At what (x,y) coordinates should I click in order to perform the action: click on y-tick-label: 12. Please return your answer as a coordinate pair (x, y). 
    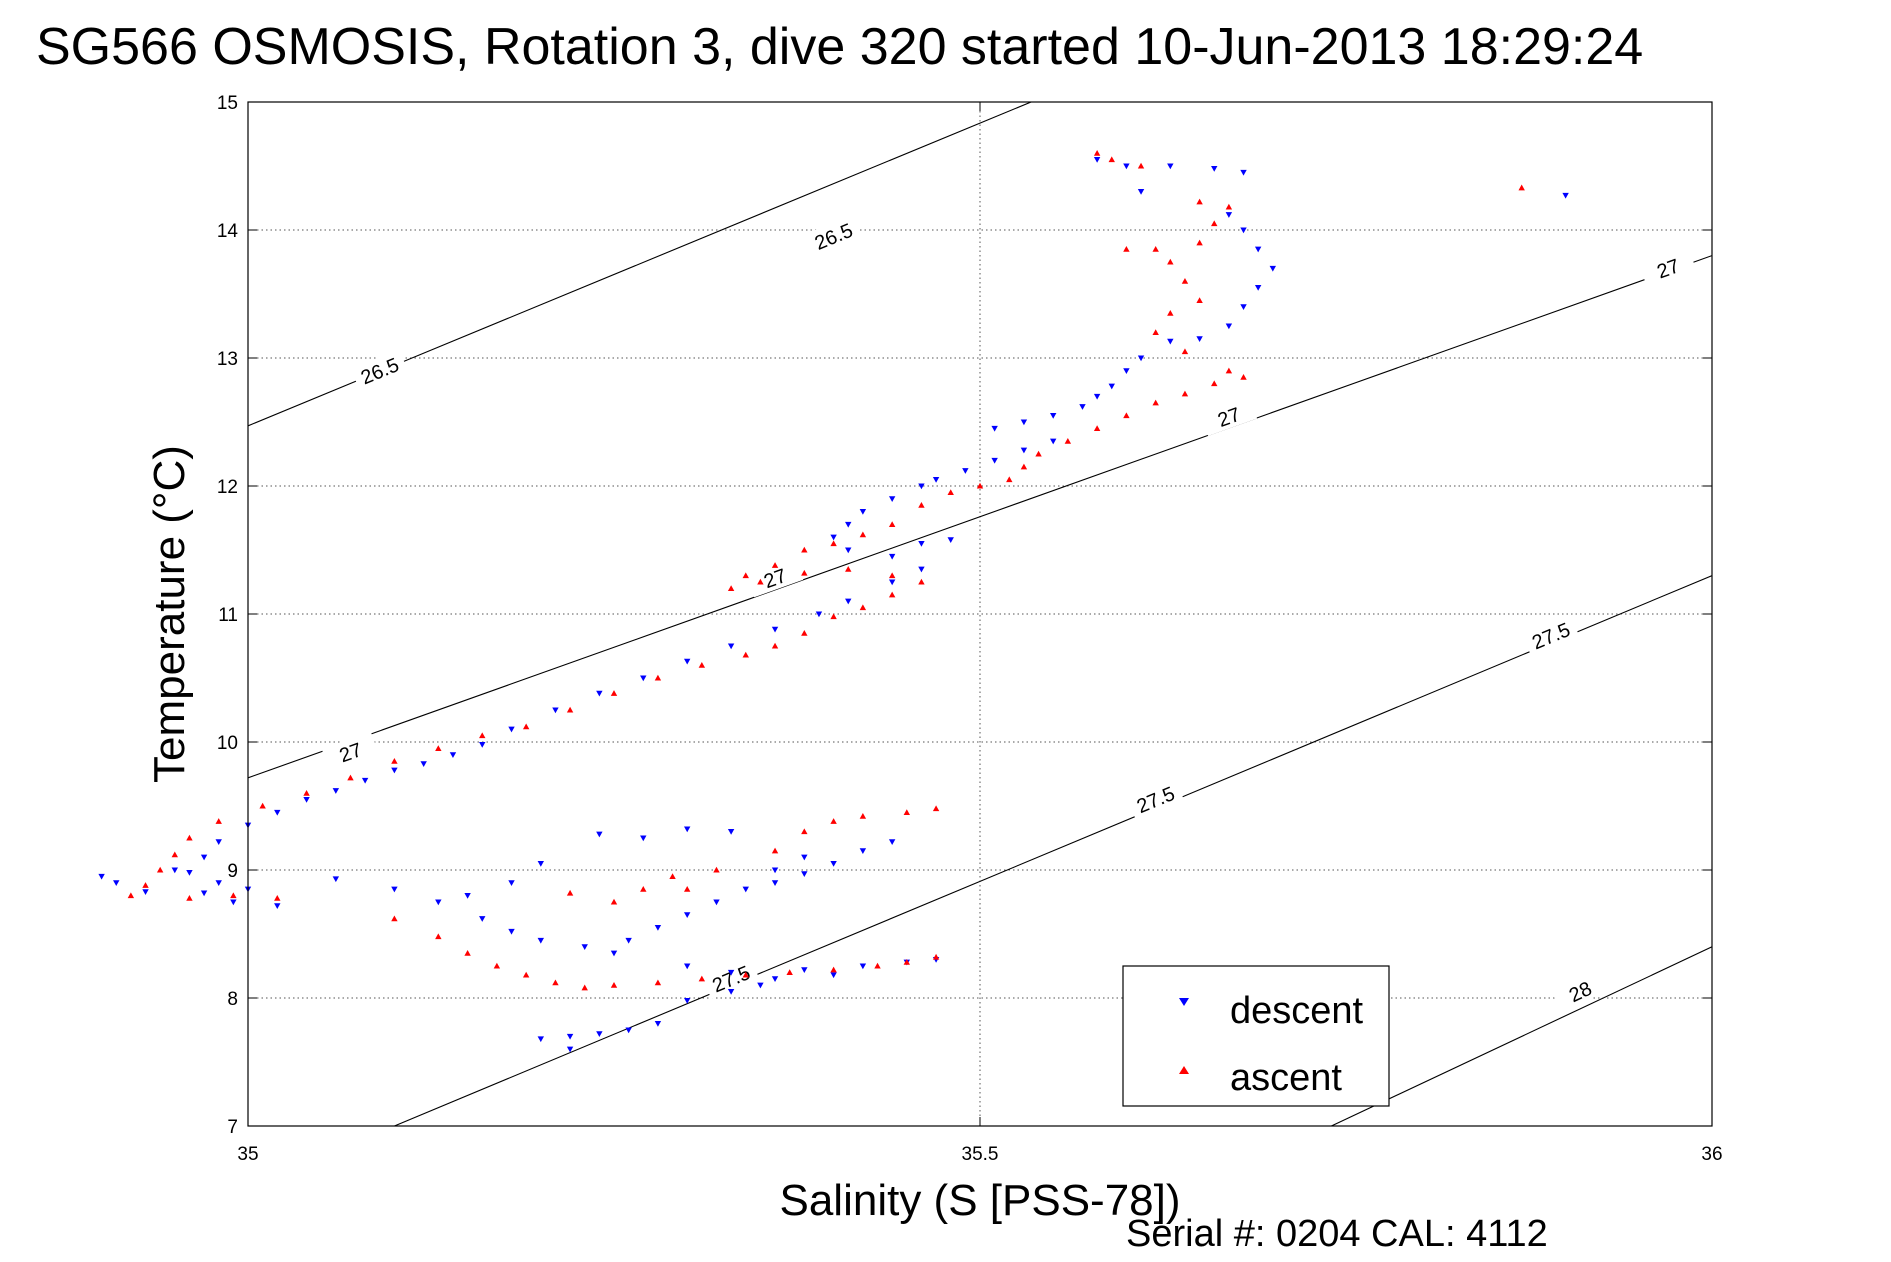
    Looking at the image, I should click on (227, 487).